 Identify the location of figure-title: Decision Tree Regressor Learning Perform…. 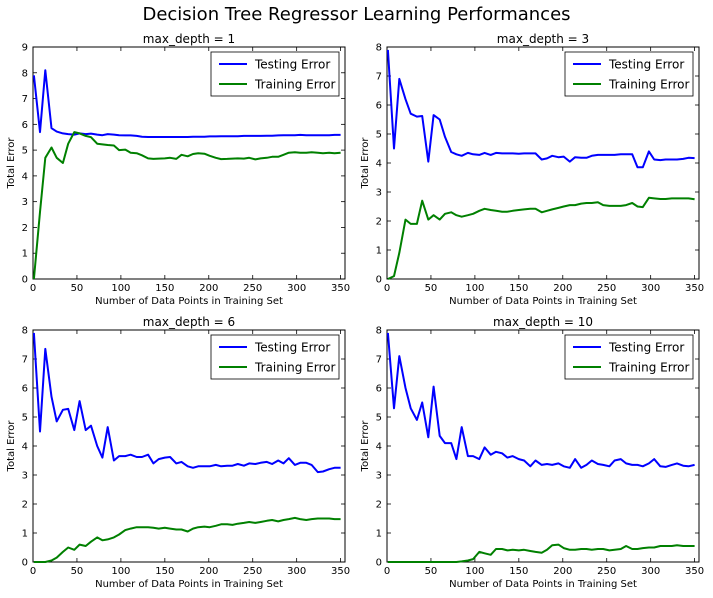
(356, 14).